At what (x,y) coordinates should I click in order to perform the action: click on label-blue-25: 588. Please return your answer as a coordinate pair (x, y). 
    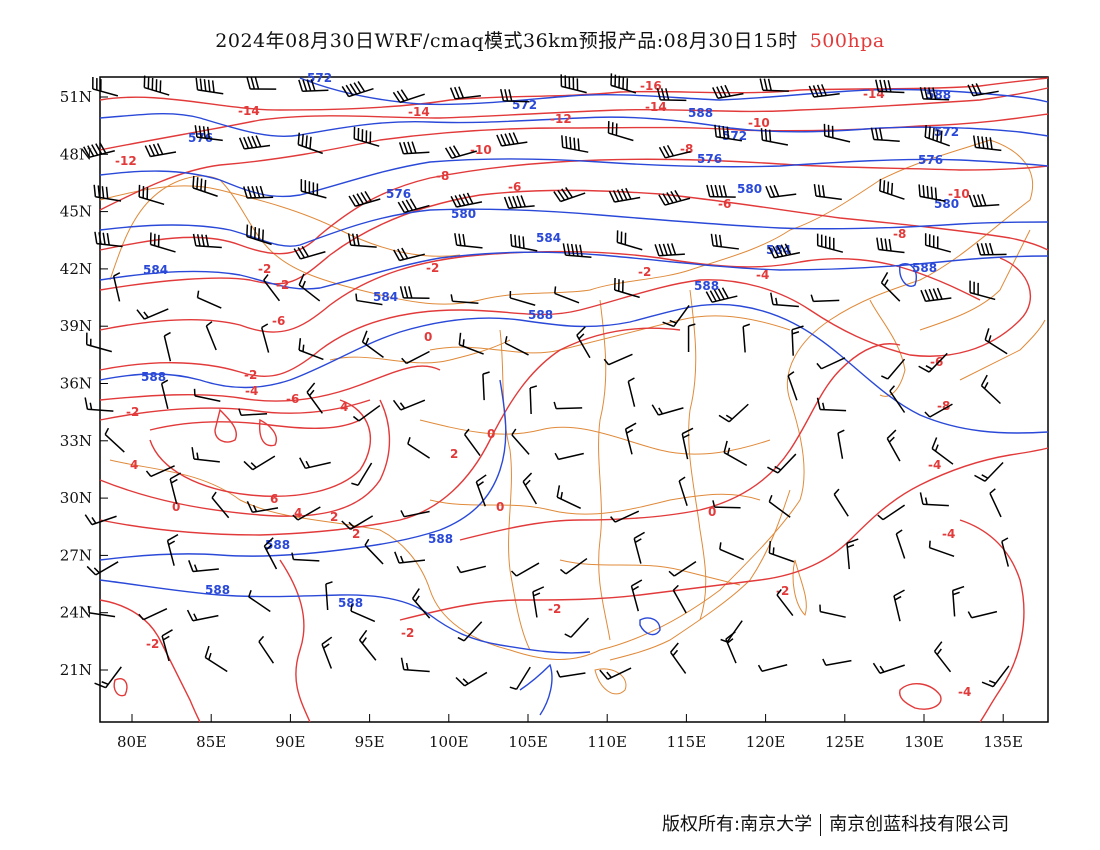
    Looking at the image, I should click on (350, 603).